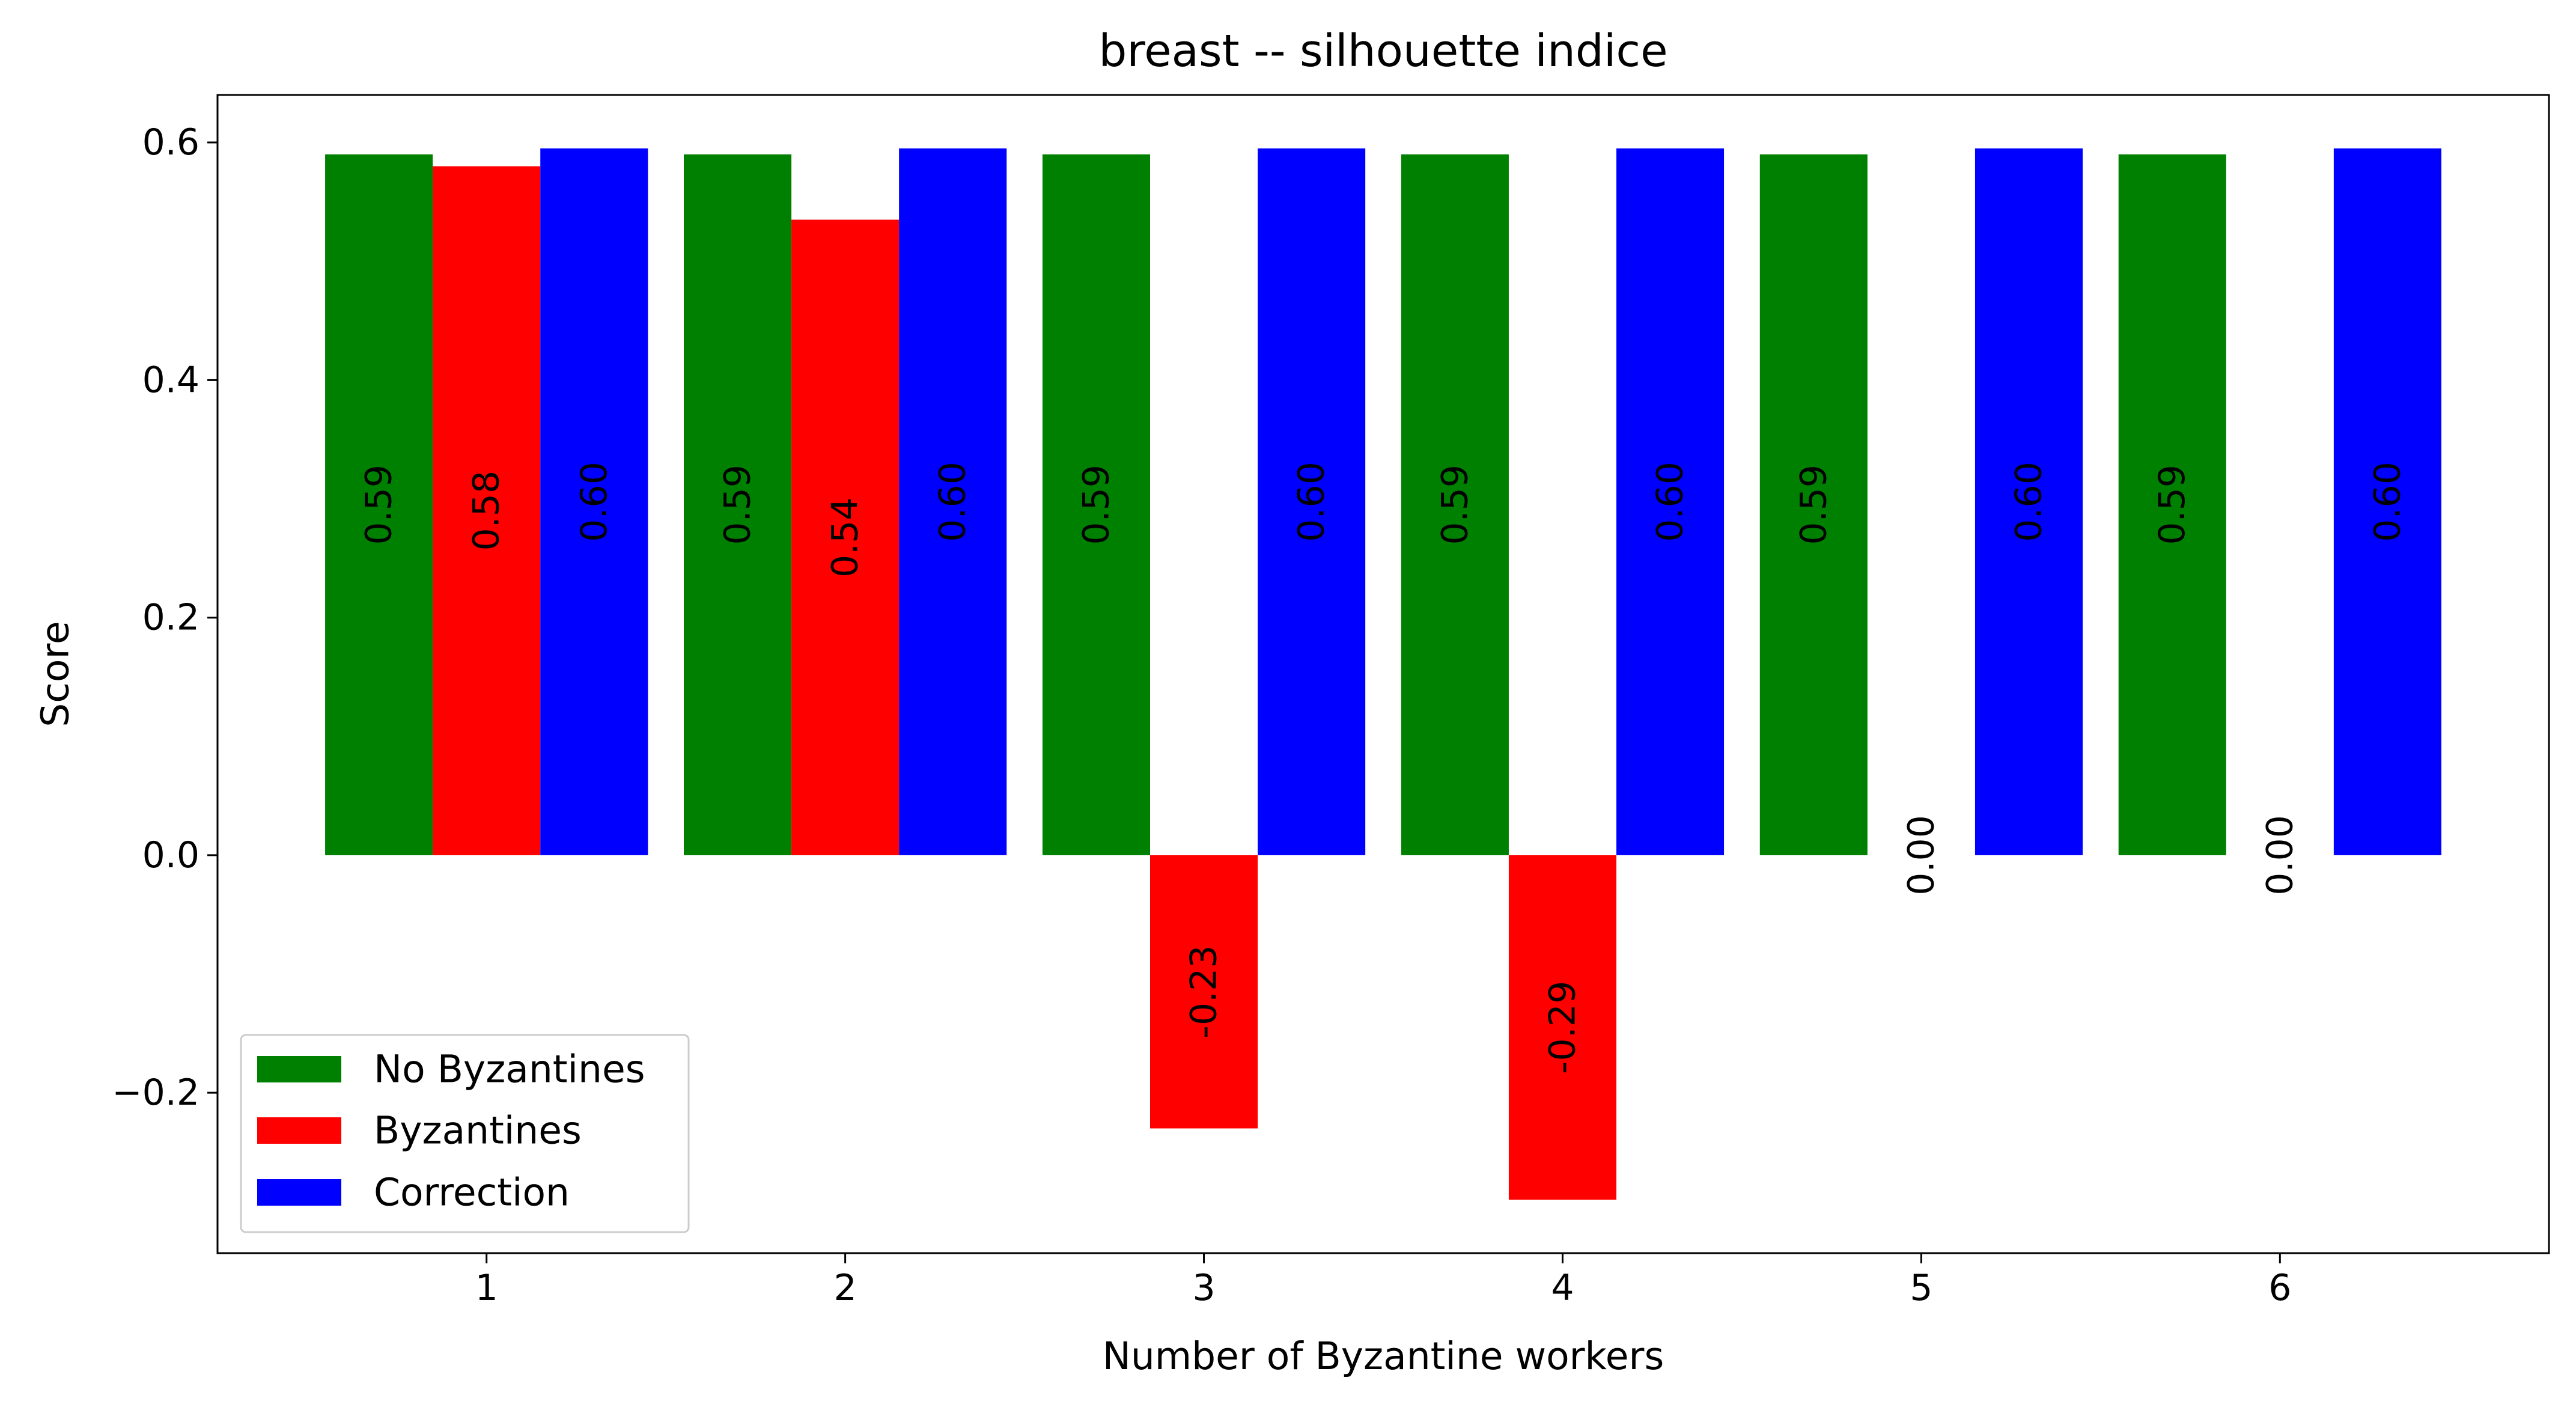 The width and height of the screenshot is (2576, 1407). What do you see at coordinates (2280, 855) in the screenshot?
I see `data-label-byzantines-6: 0.00` at bounding box center [2280, 855].